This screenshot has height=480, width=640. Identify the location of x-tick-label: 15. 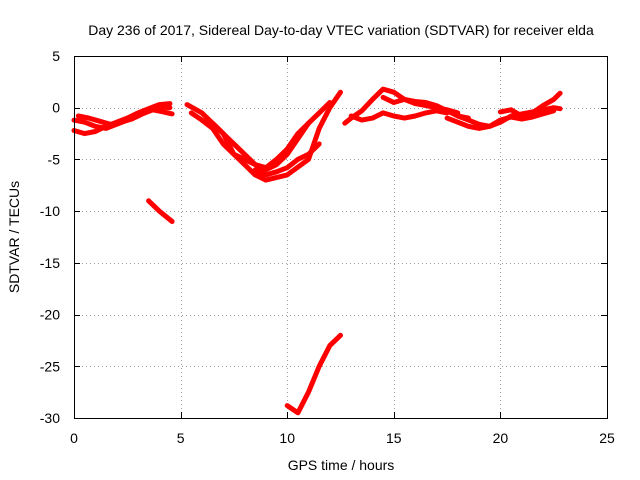
(394, 438).